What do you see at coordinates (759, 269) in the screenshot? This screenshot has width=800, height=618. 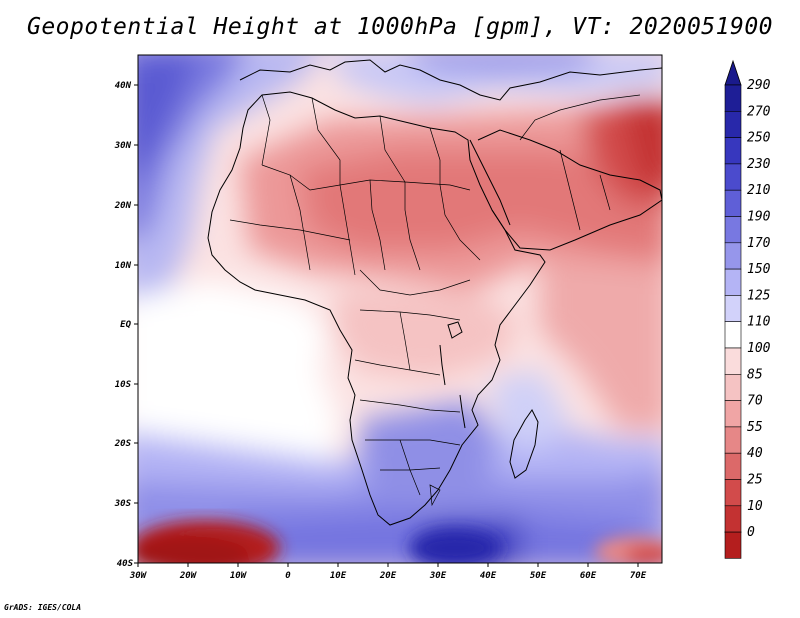 I see `colorbar-label: 150` at bounding box center [759, 269].